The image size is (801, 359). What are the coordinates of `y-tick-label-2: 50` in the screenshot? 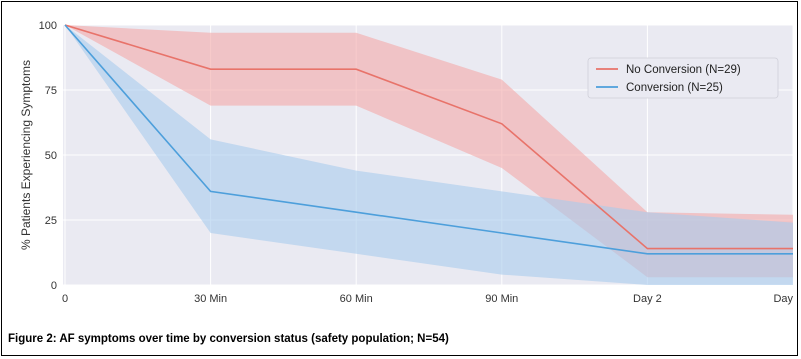 It's located at (51, 156).